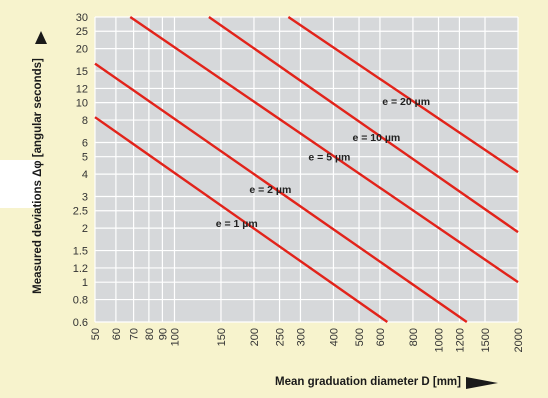 This screenshot has height=398, width=548. What do you see at coordinates (482, 383) in the screenshot?
I see `x-axis-arrow-icon` at bounding box center [482, 383].